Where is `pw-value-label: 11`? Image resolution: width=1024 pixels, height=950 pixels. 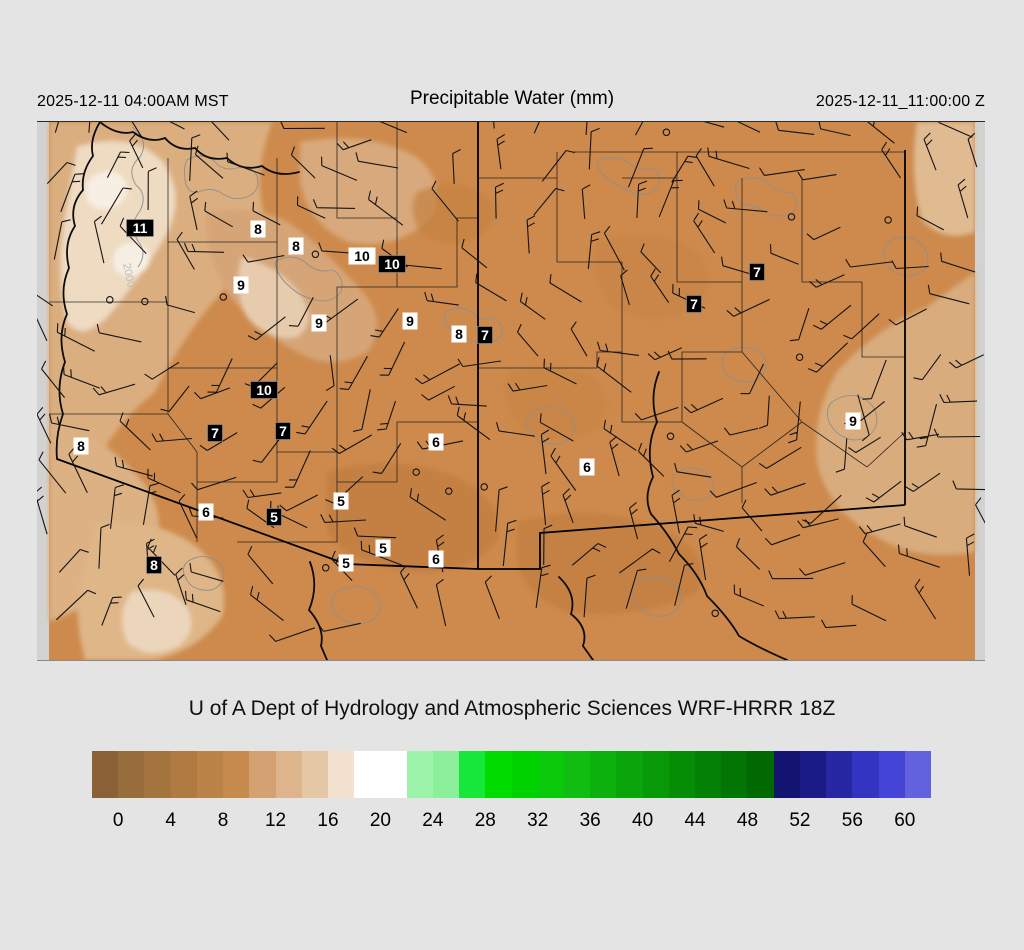
pw-value-label: 11 is located at coordinates (140, 228).